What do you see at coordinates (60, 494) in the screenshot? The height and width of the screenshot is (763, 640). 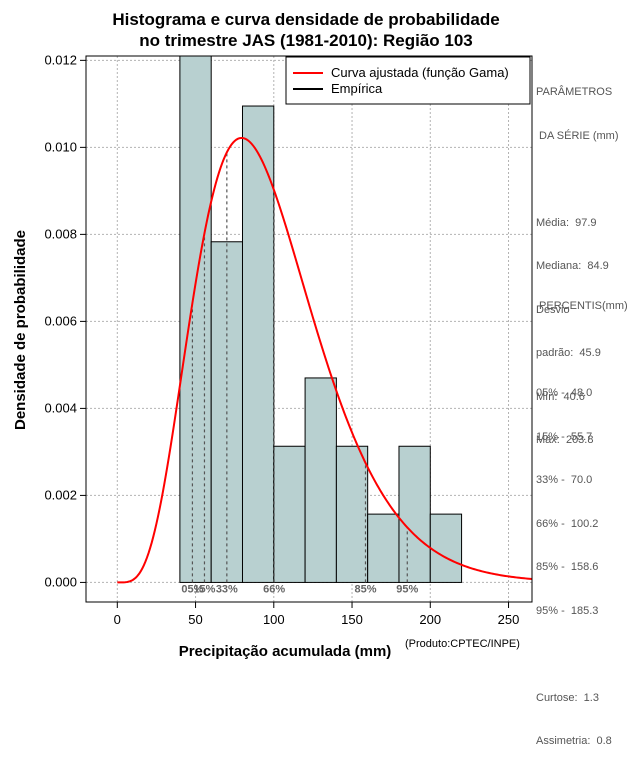 I see `y-tick-label: 0.002` at bounding box center [60, 494].